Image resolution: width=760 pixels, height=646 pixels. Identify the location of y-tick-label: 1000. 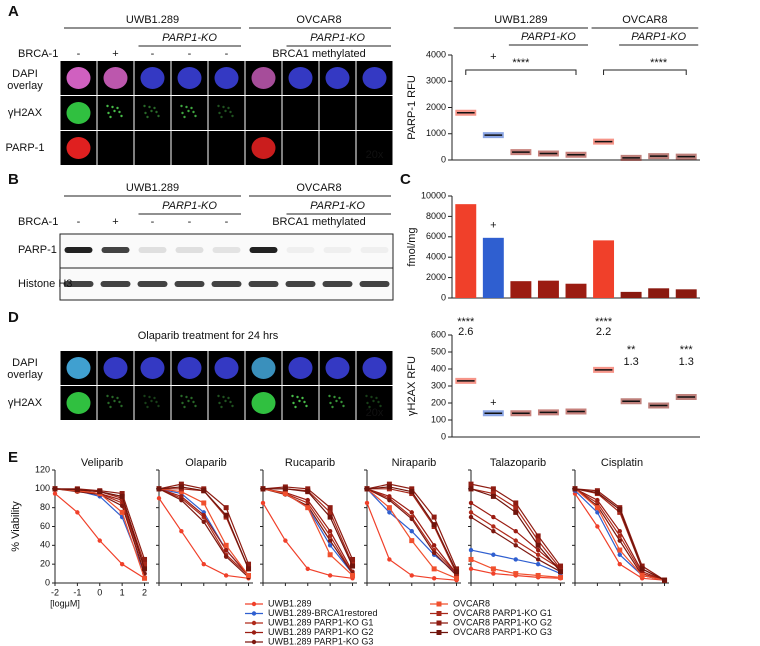
(436, 133).